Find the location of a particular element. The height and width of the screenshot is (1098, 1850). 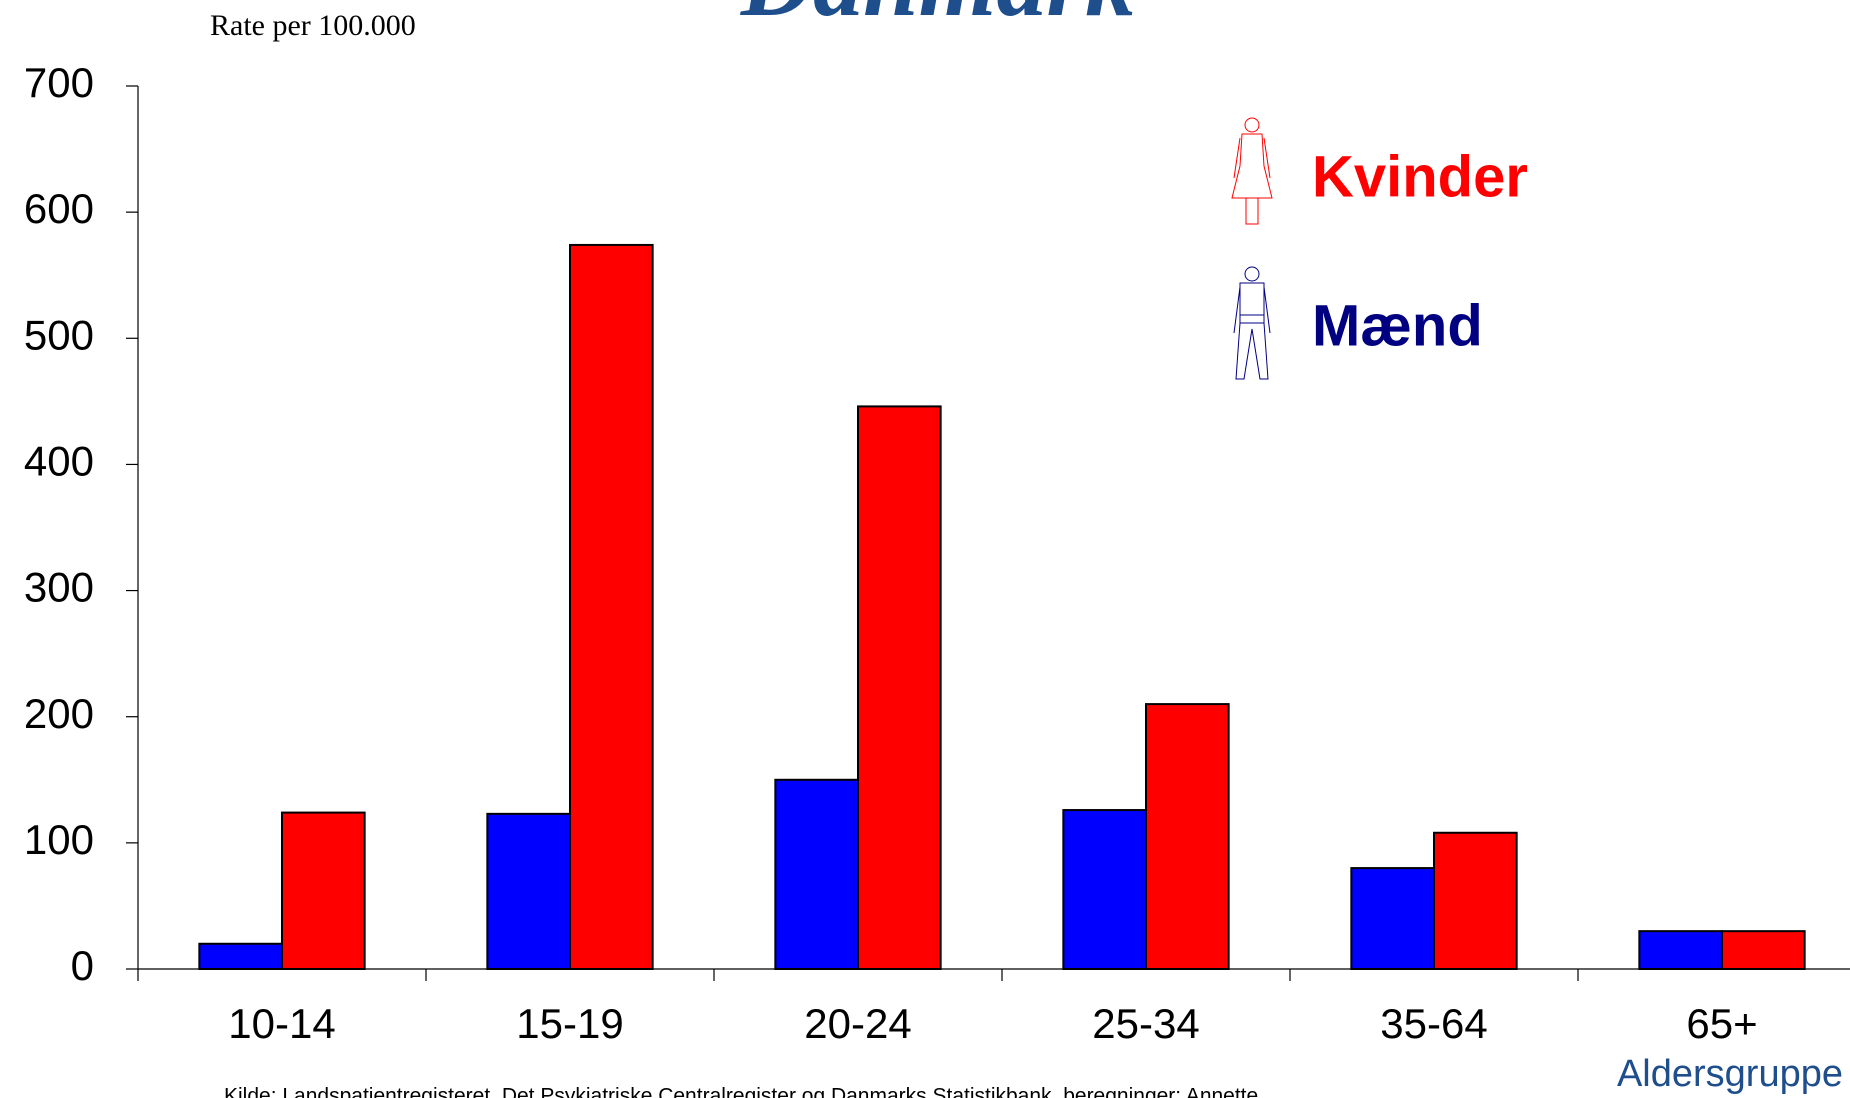

y-tick-label: 200 is located at coordinates (59, 713).